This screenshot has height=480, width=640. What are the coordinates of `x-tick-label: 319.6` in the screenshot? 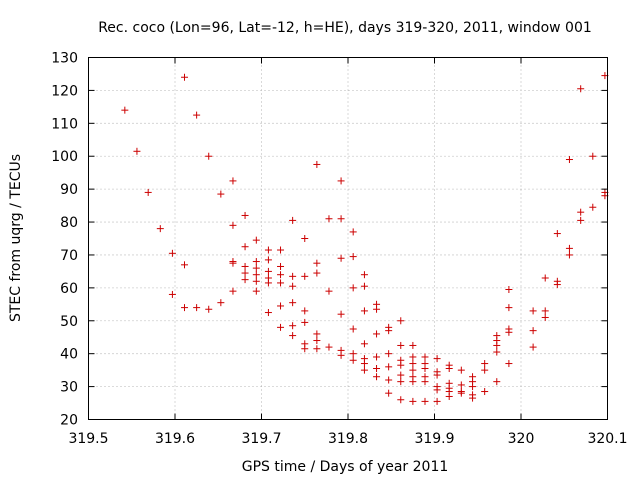 It's located at (175, 439).